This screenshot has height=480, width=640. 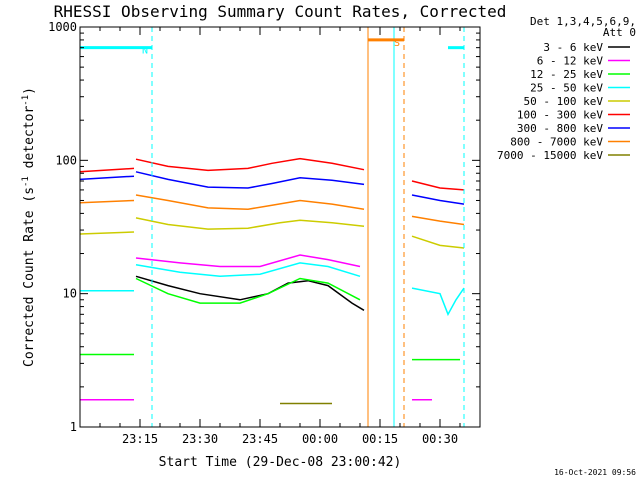 I want to click on x-tick-label-0: 23:15, so click(x=140, y=439).